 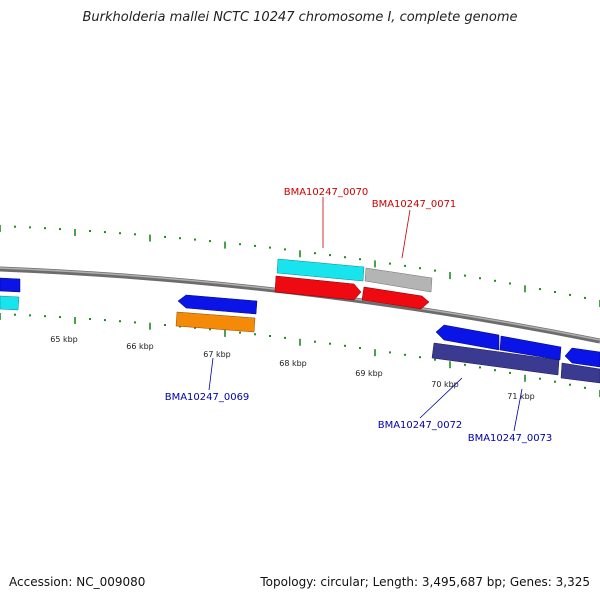 What do you see at coordinates (10, 285) in the screenshot?
I see `cds-blue-leftedge` at bounding box center [10, 285].